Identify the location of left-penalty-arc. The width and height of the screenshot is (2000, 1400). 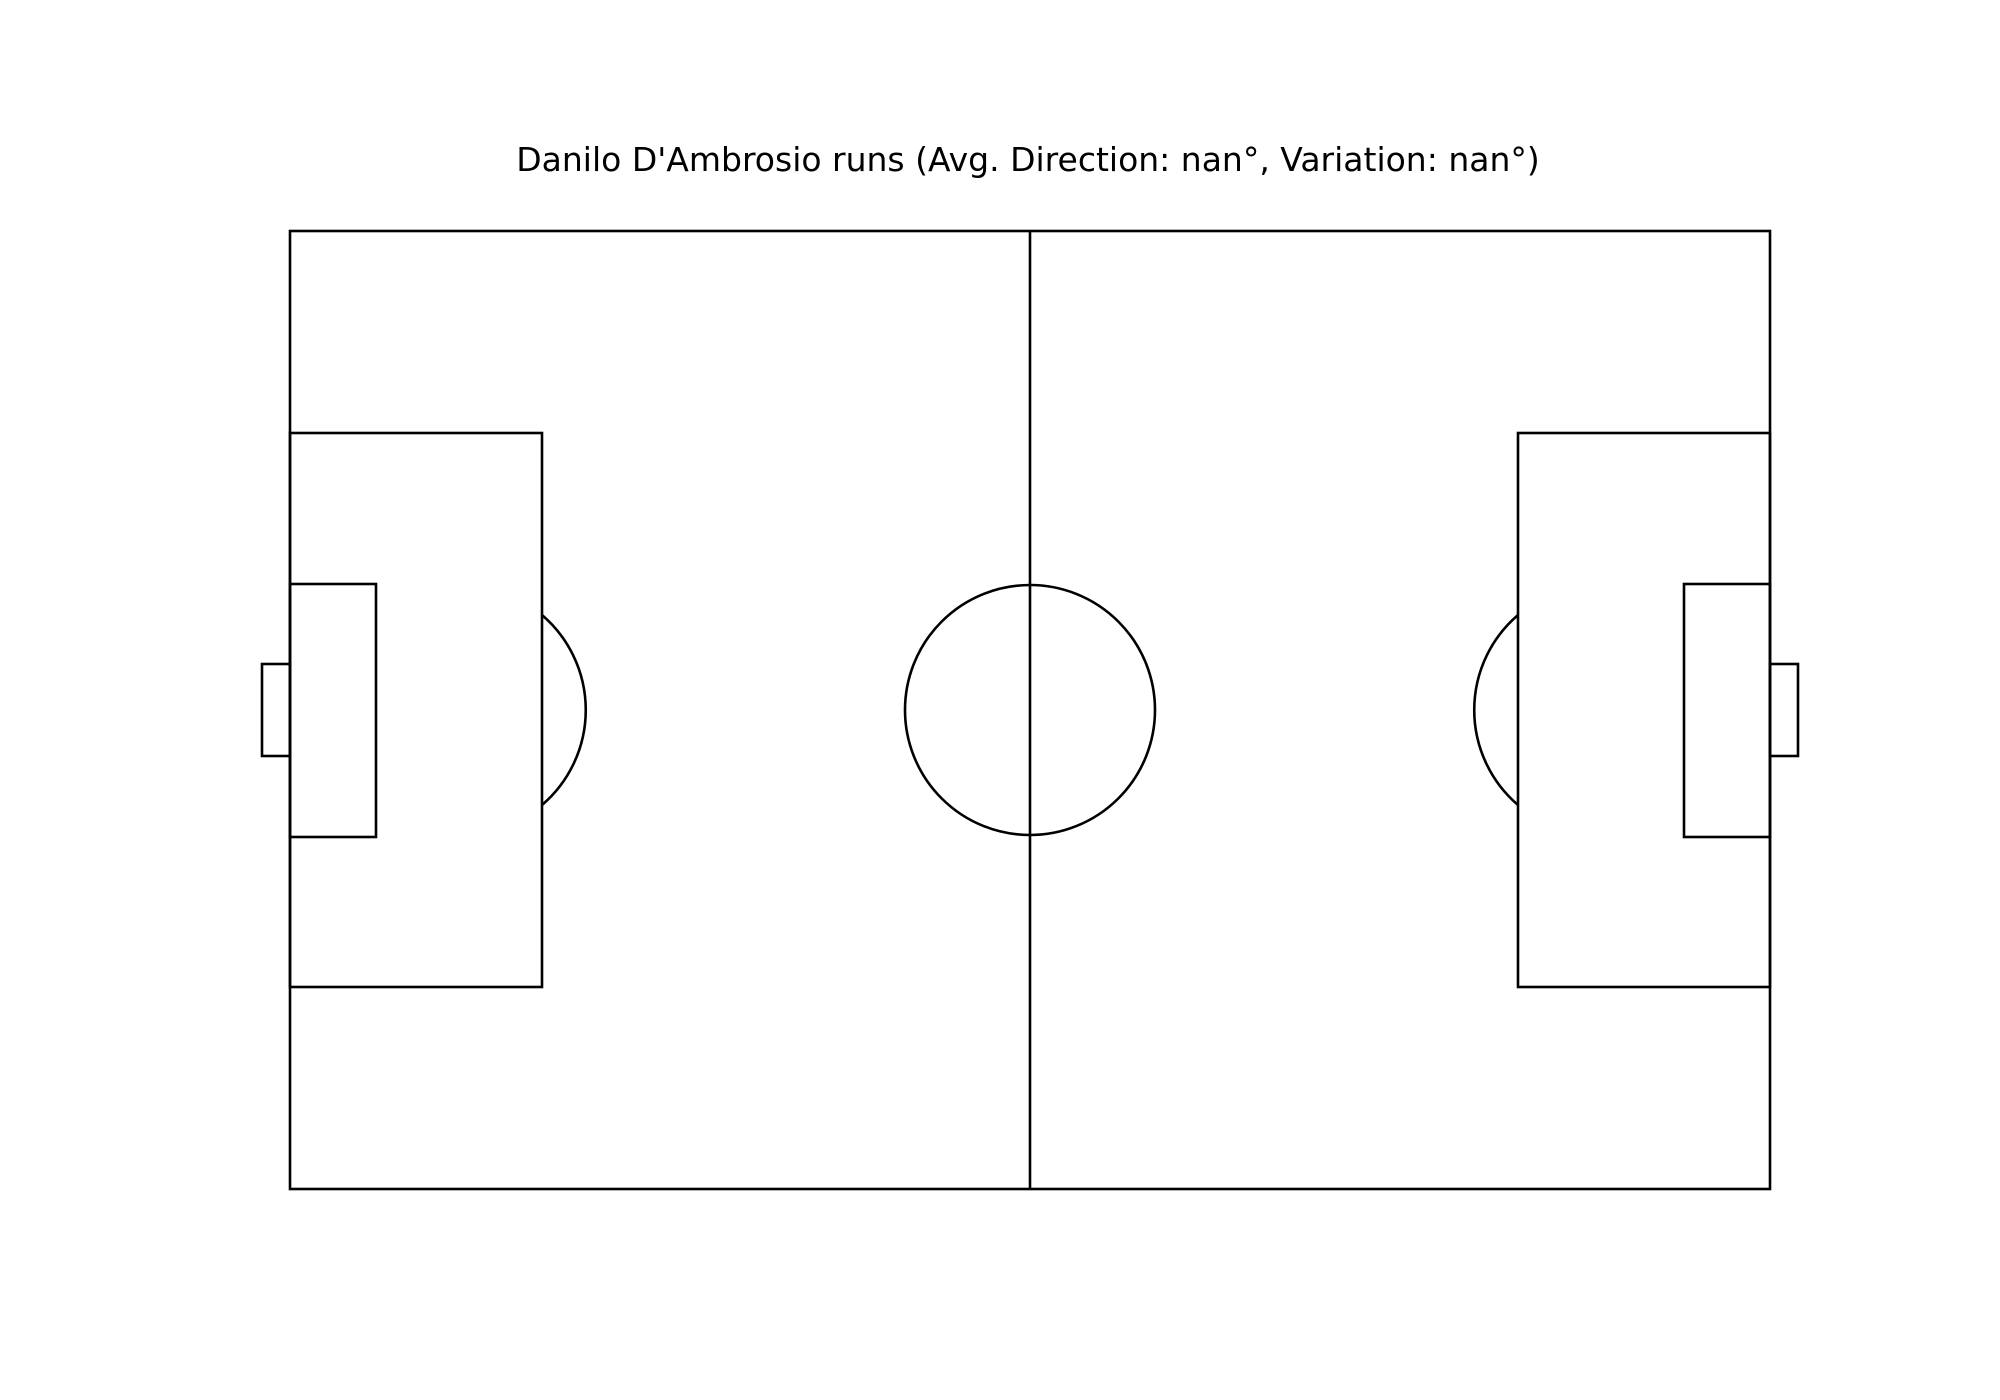
(564, 710).